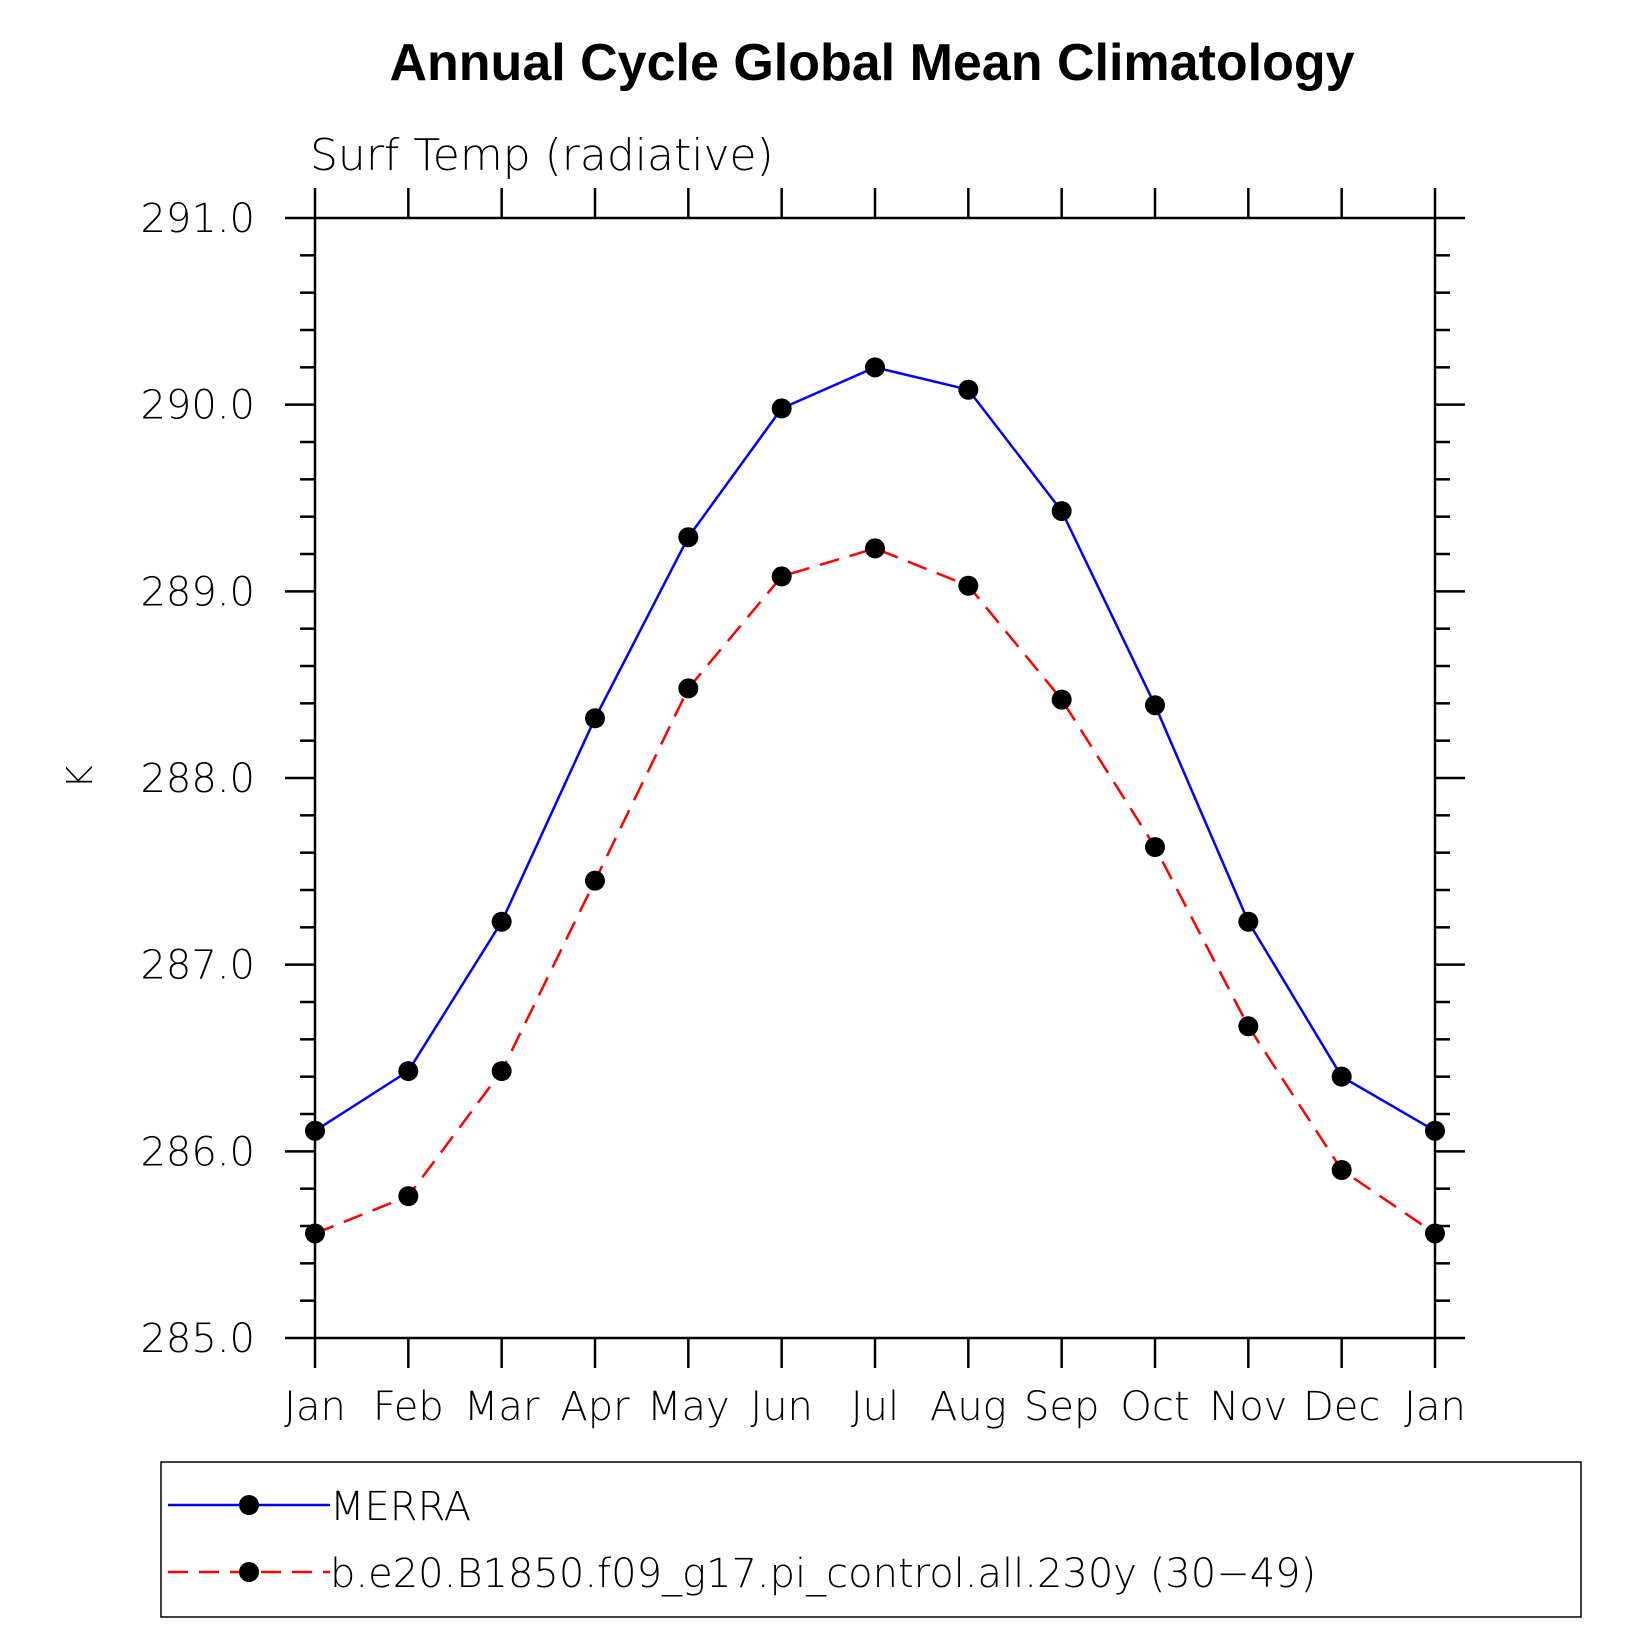 The width and height of the screenshot is (1635, 1635). Describe the element at coordinates (595, 1407) in the screenshot. I see `x-tick-label: Apr` at that location.